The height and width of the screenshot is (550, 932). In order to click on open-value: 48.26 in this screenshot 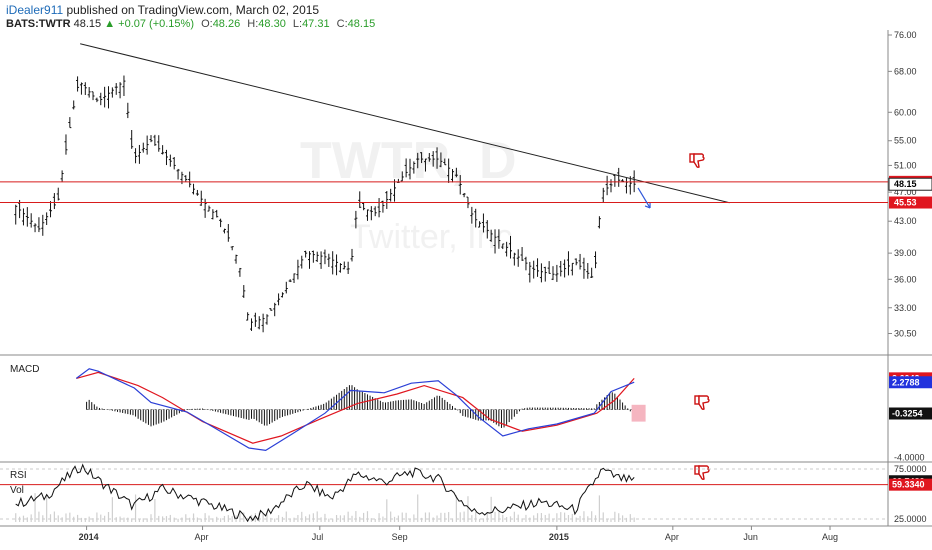, I will do `click(226, 24)`.